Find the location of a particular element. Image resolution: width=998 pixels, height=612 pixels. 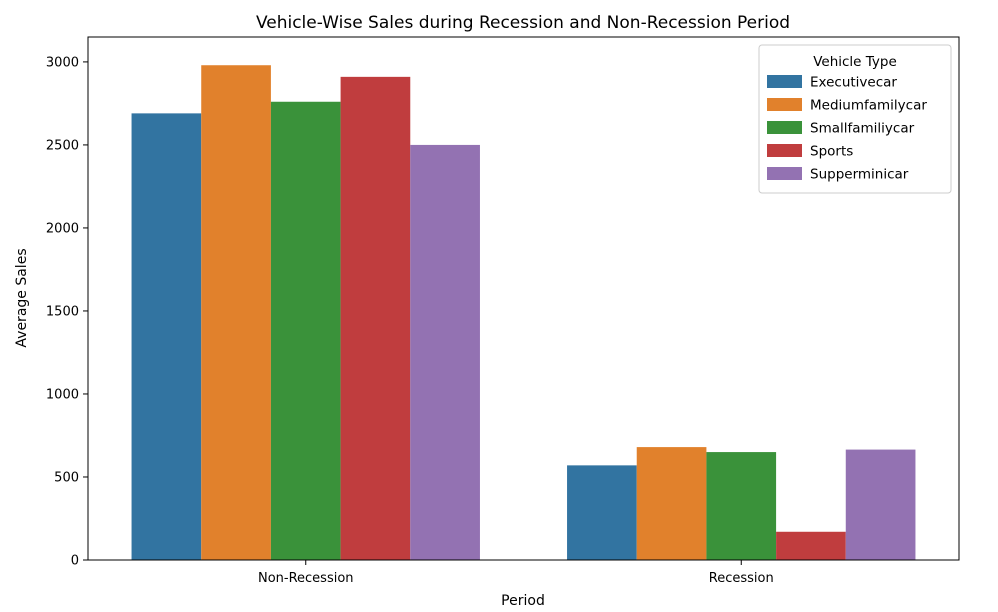

bar-supperminicar-recession is located at coordinates (880, 504).